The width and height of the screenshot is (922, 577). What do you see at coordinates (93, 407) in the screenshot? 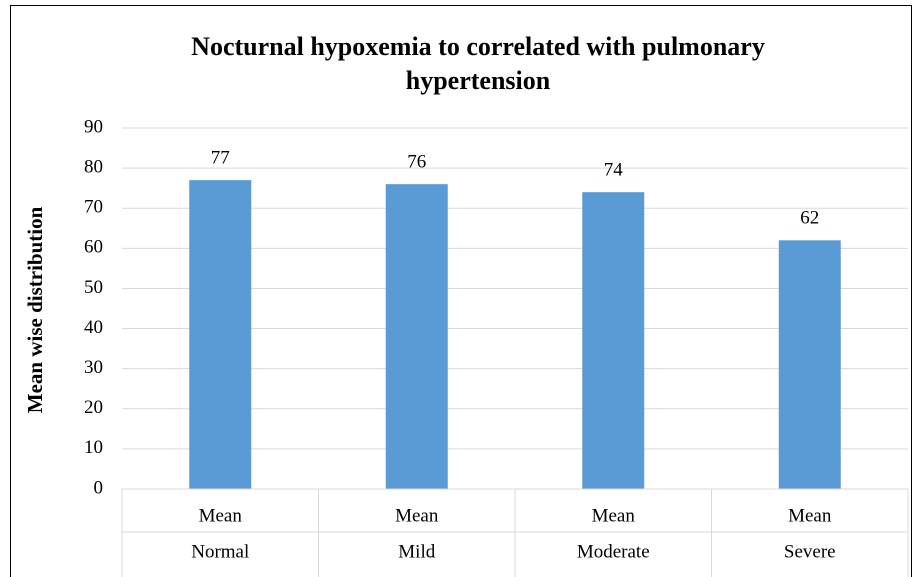
I see `y-tick-label: 20` at bounding box center [93, 407].